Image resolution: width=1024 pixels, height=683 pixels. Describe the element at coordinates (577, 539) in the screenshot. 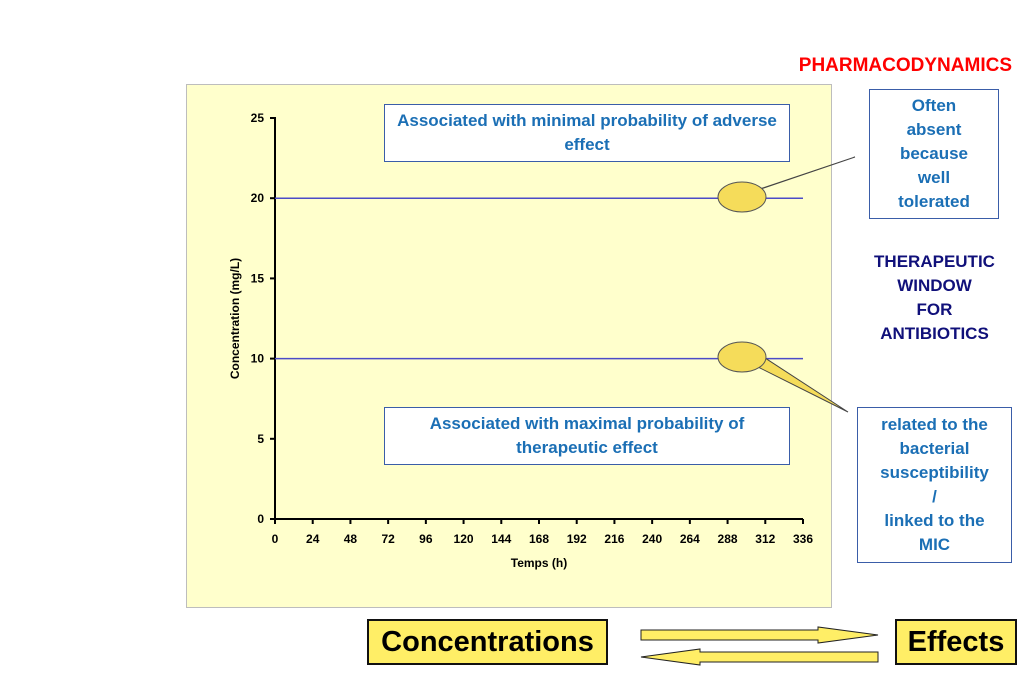

I see `x-tick-label: 192` at that location.